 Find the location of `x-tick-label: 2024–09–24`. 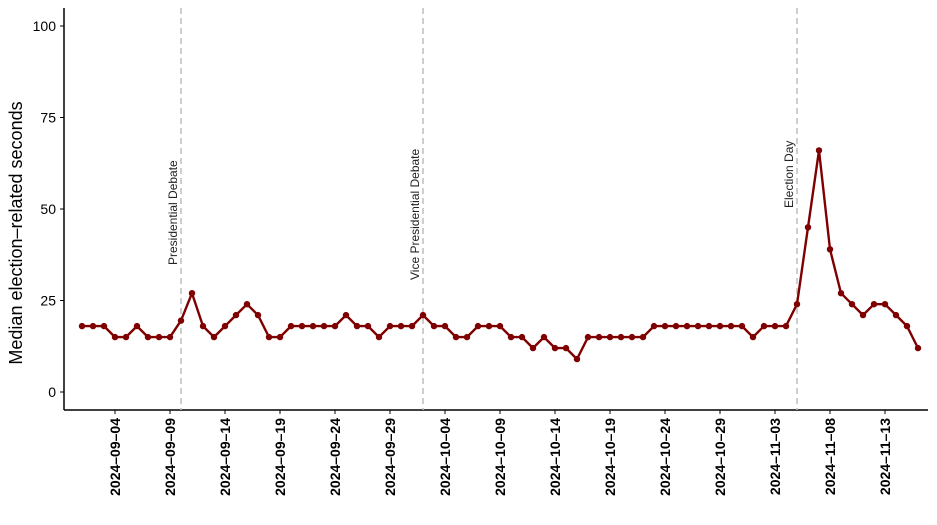

x-tick-label: 2024–09–24 is located at coordinates (335, 457).